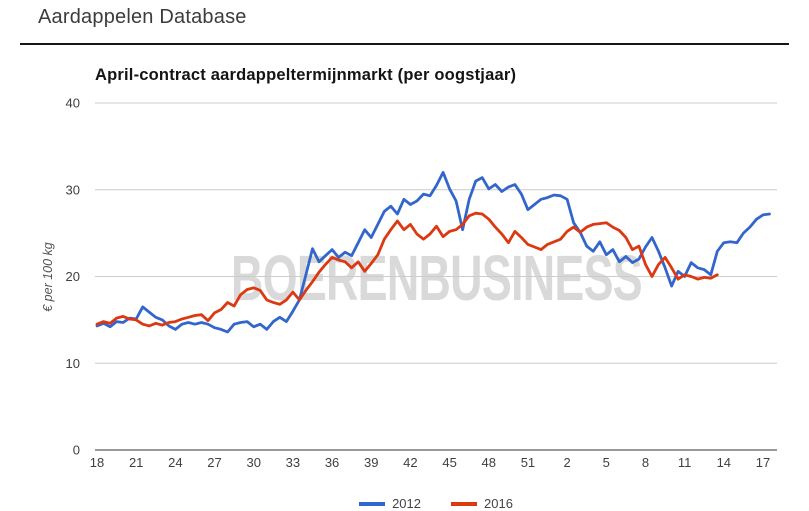 The image size is (809, 511). Describe the element at coordinates (404, 44) in the screenshot. I see `header-divider` at that location.